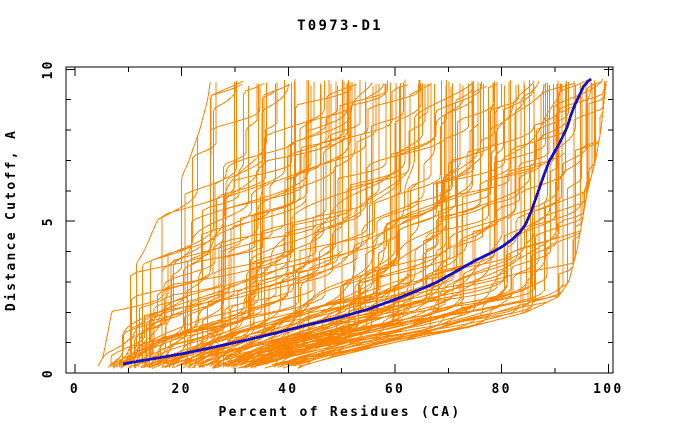  I want to click on tick-label: 20, so click(182, 389).